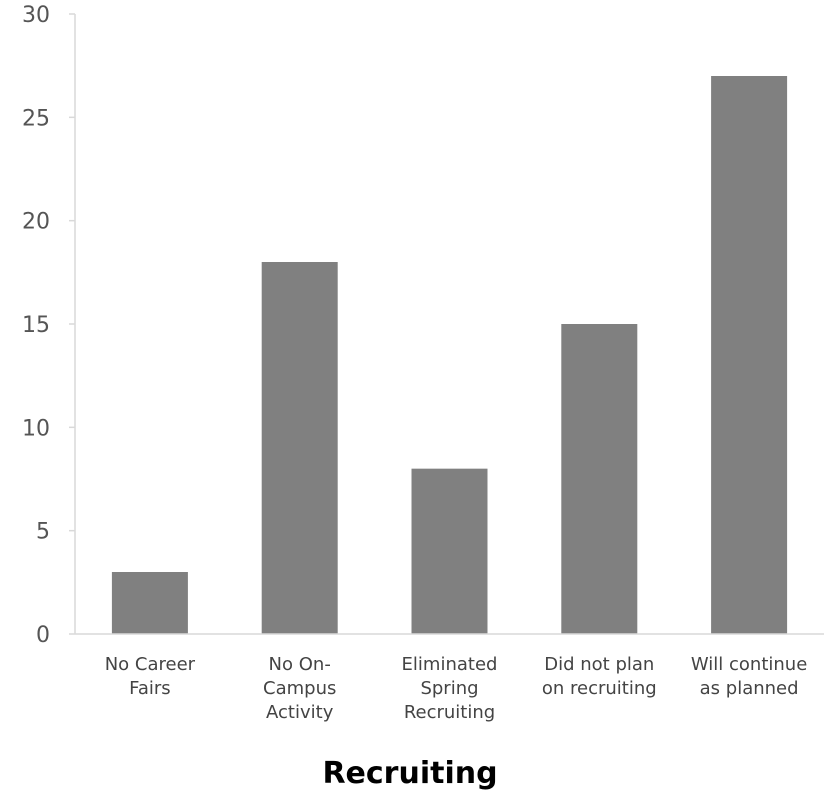 The width and height of the screenshot is (824, 805). What do you see at coordinates (36, 15) in the screenshot?
I see `y-tick-label: 30` at bounding box center [36, 15].